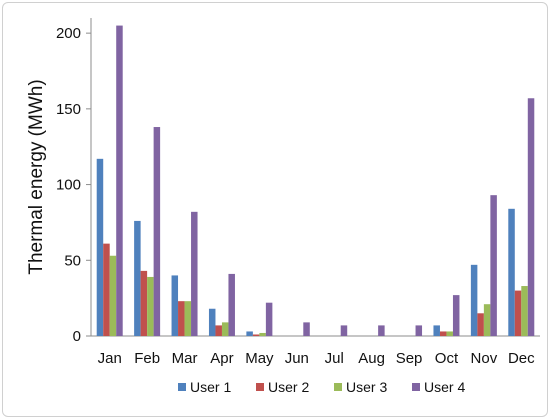  What do you see at coordinates (444, 387) in the screenshot?
I see `legend-label: User 4` at bounding box center [444, 387].